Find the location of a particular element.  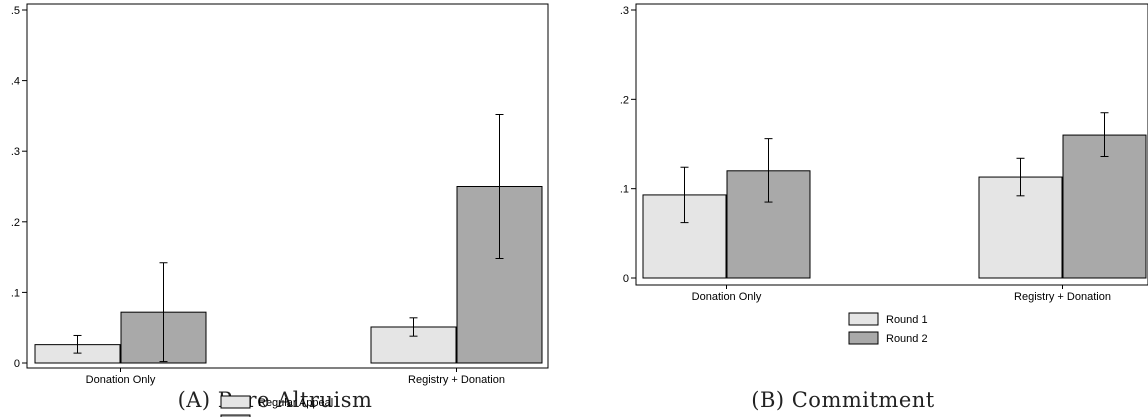

legend-label: Regular Appeal is located at coordinates (295, 403).